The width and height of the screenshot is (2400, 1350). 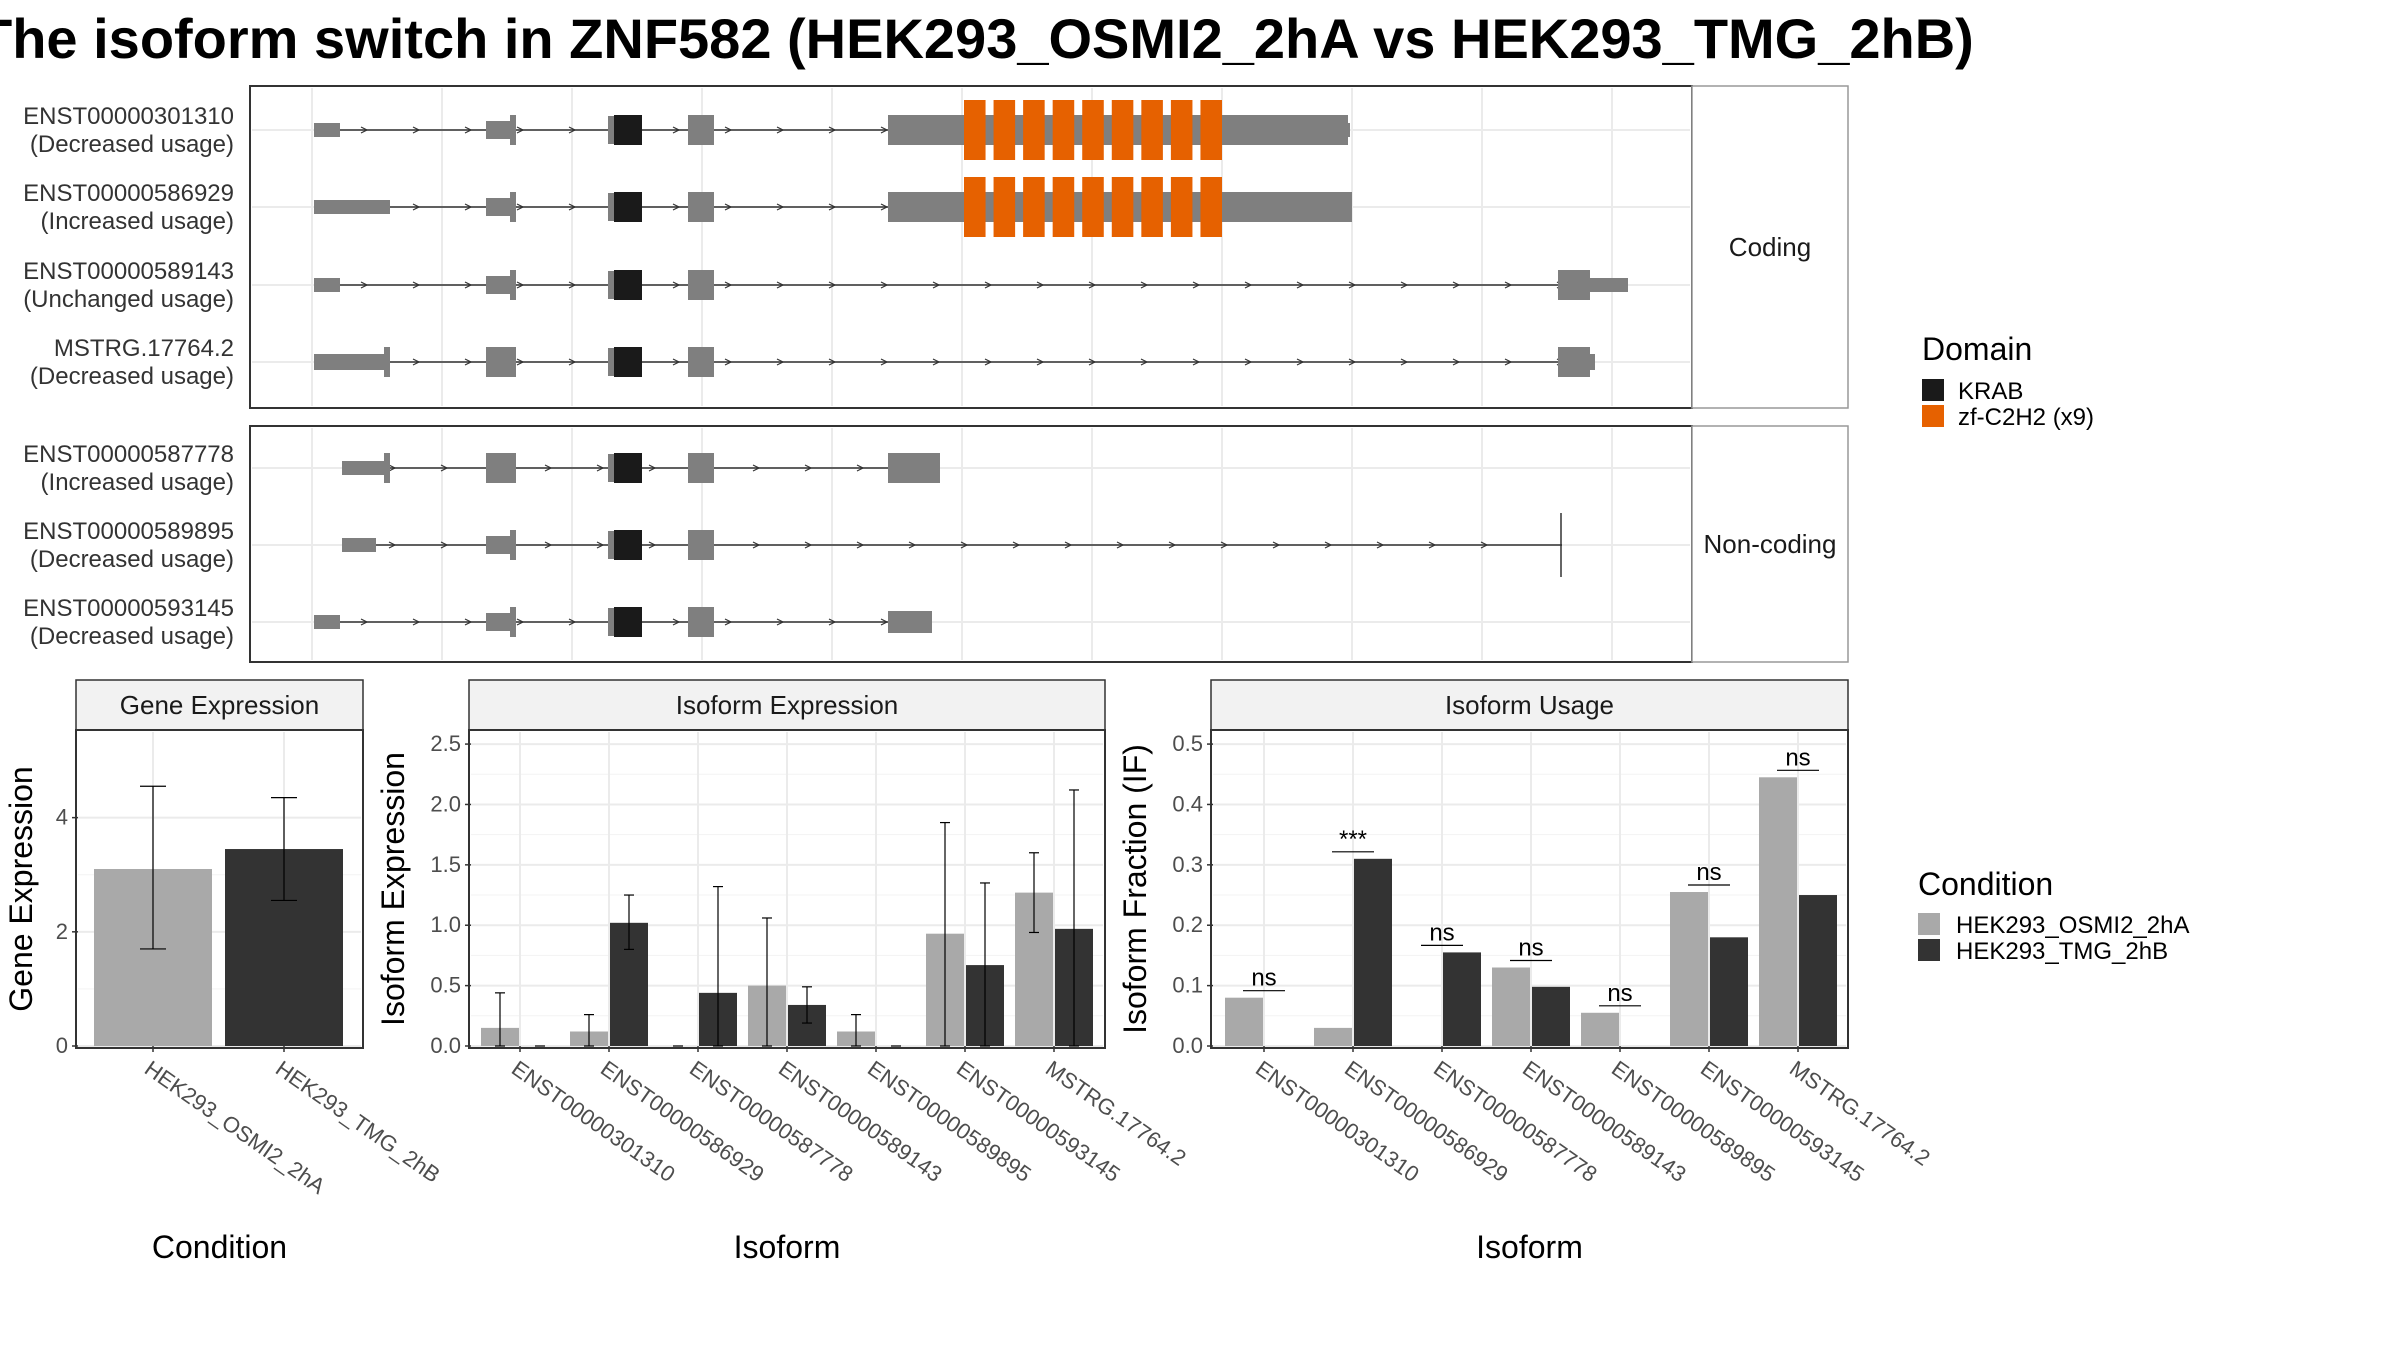 What do you see at coordinates (144, 348) in the screenshot?
I see `isoform-label-id: MSTRG.17764.2` at bounding box center [144, 348].